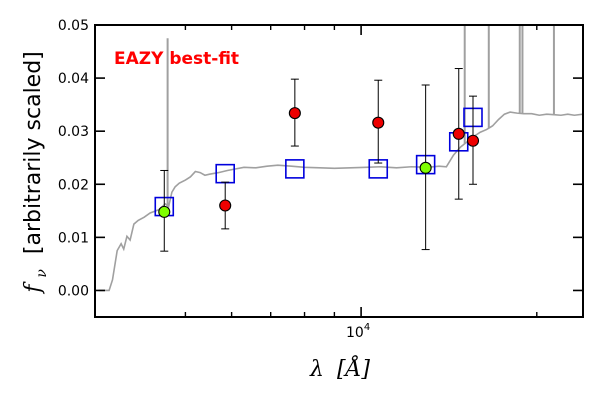  What do you see at coordinates (73, 132) in the screenshot?
I see `y-tick-label-3: 0.03` at bounding box center [73, 132].